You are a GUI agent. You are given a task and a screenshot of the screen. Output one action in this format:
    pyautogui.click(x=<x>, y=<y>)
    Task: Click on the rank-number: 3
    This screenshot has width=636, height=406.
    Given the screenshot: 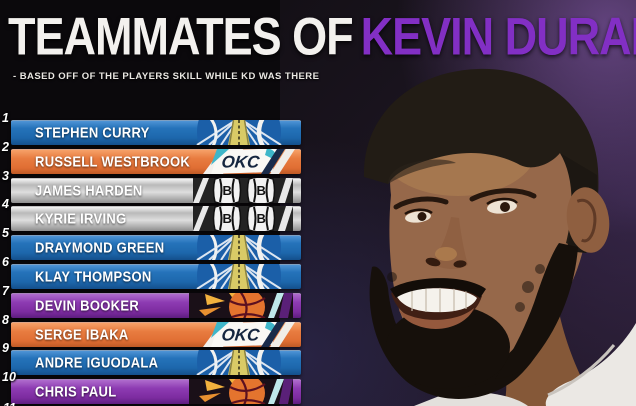 What is the action you would take?
    pyautogui.click(x=5, y=175)
    